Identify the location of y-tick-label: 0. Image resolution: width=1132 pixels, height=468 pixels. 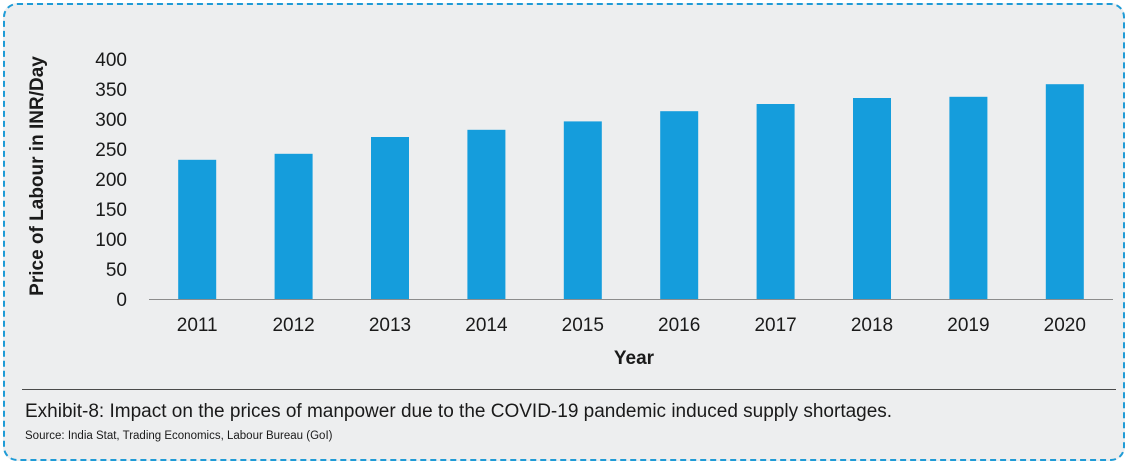
(121, 300).